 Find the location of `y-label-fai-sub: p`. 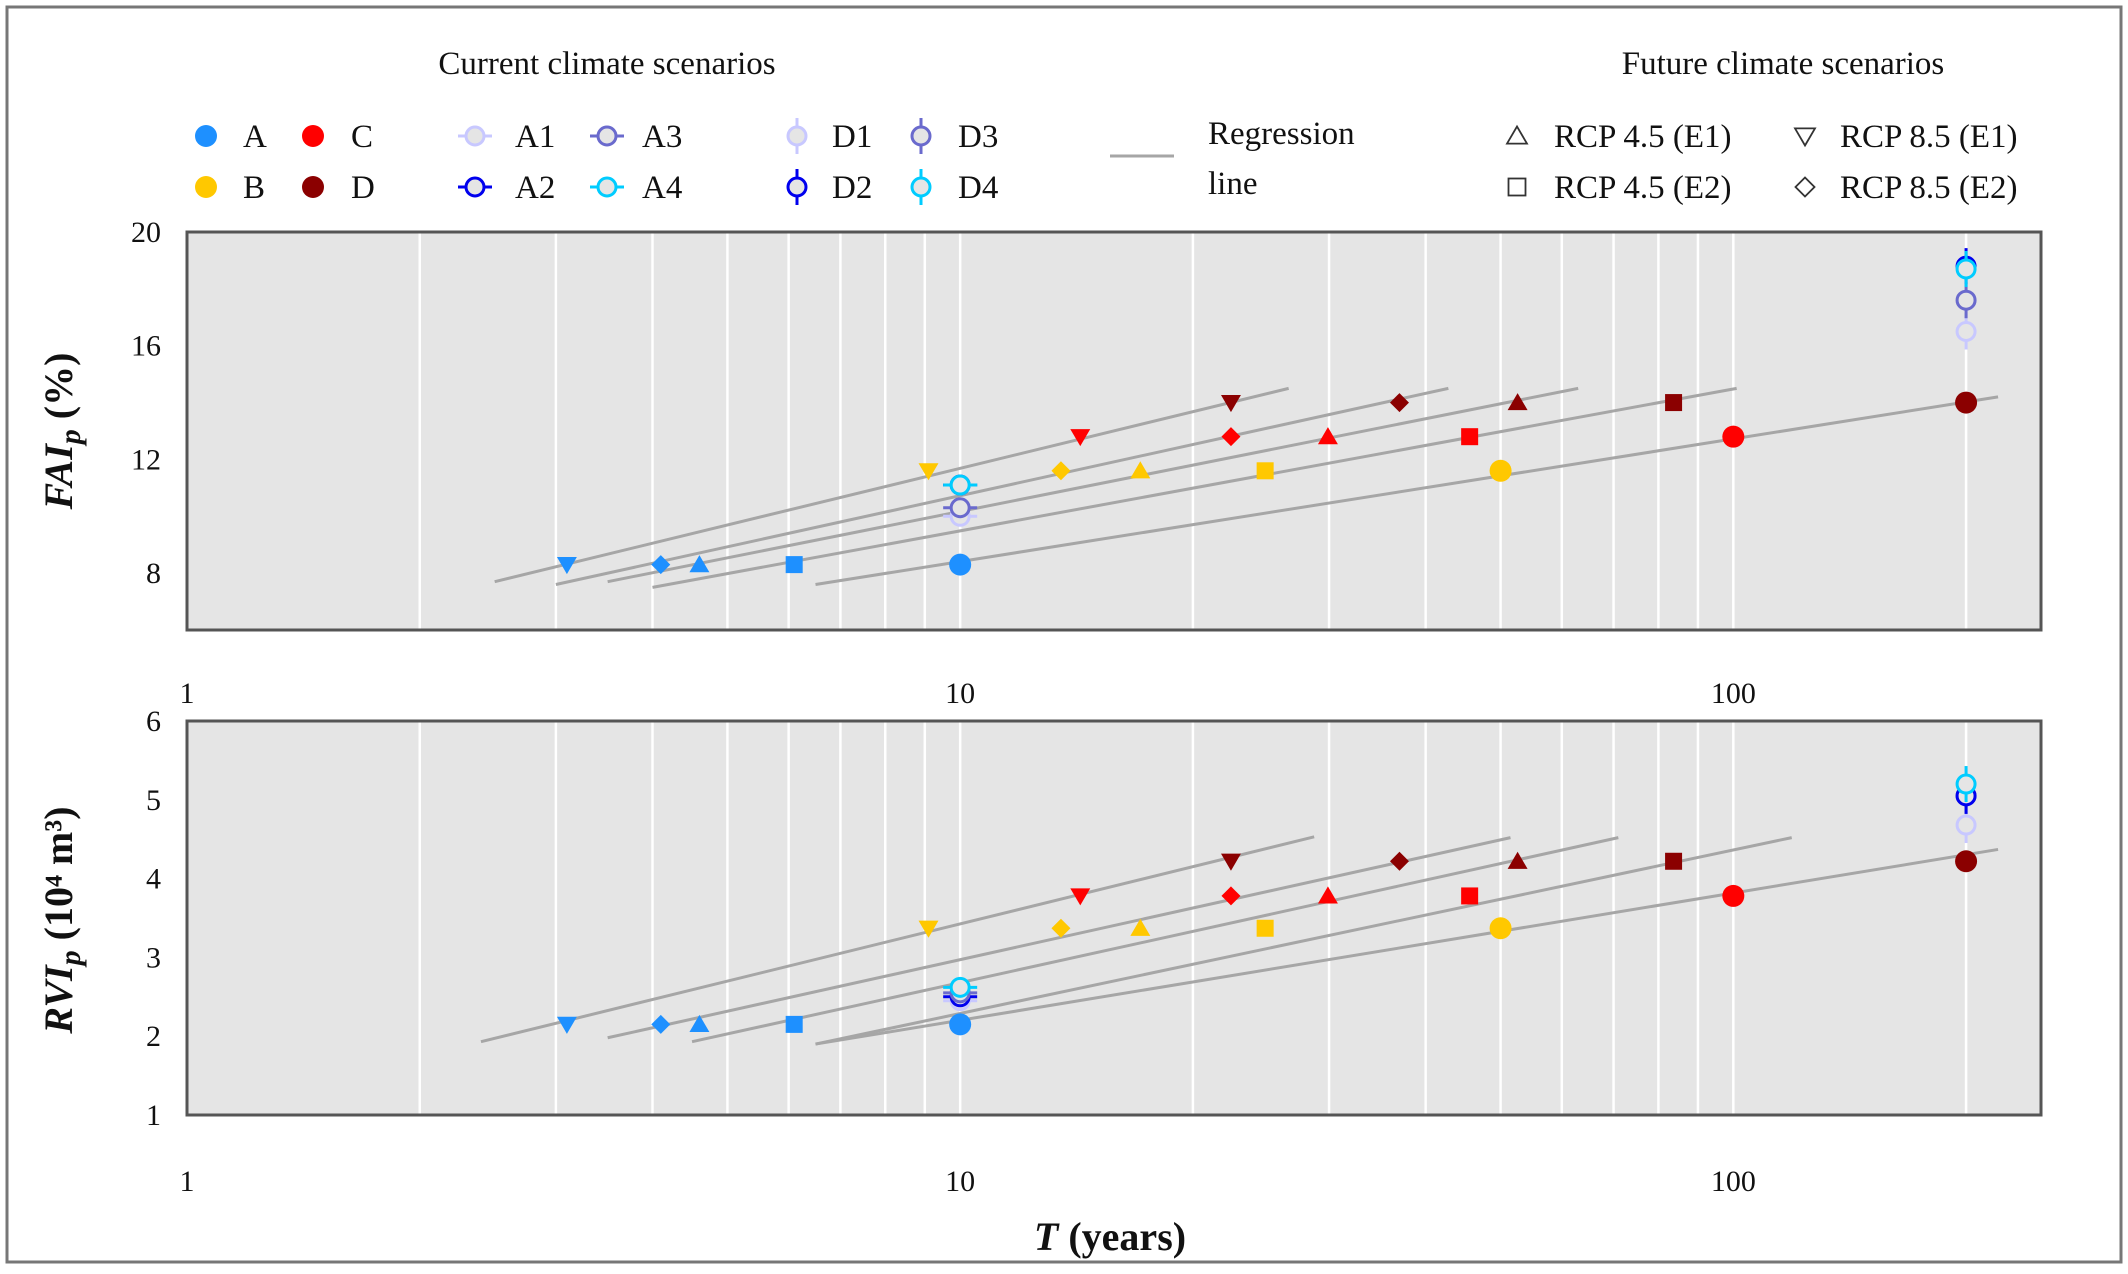

y-label-fai-sub: p is located at coordinates (70, 438).